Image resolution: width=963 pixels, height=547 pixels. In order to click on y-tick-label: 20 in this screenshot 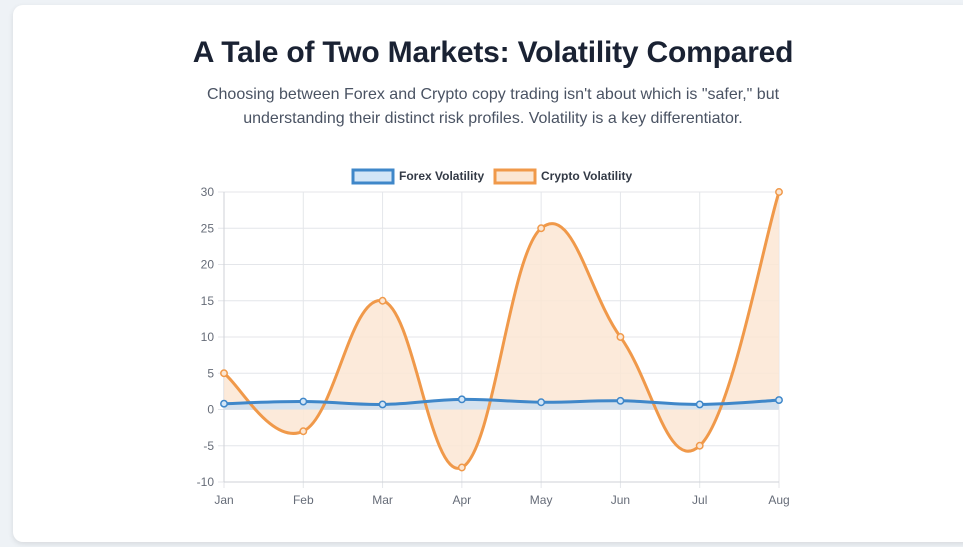, I will do `click(208, 265)`.